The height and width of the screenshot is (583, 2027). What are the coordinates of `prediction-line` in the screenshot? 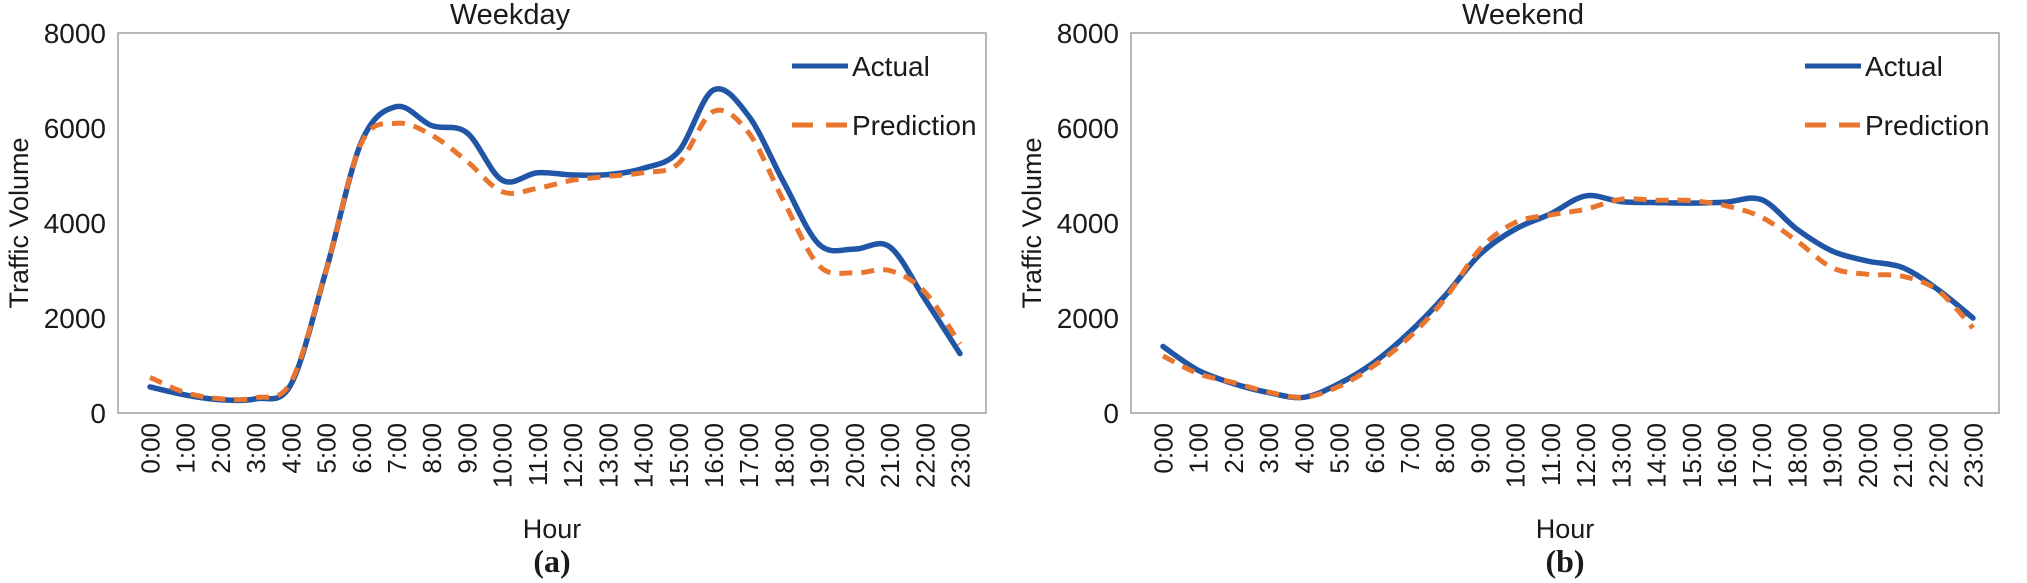 It's located at (1568, 298).